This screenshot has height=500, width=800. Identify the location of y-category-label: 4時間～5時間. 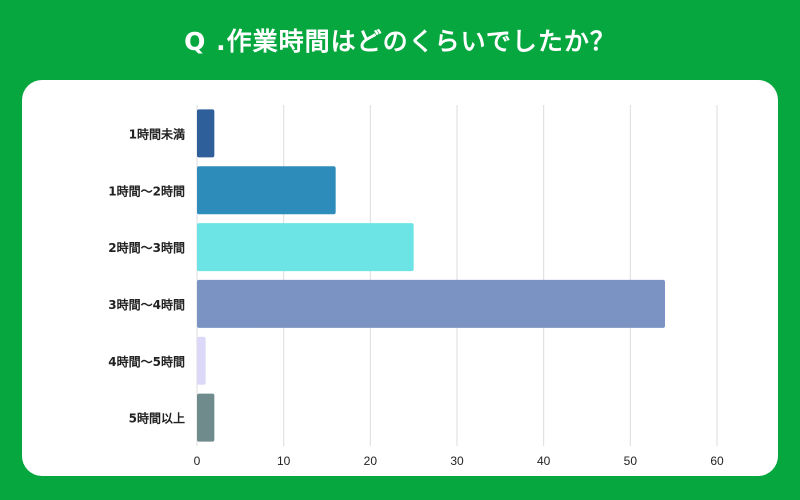
(146, 361).